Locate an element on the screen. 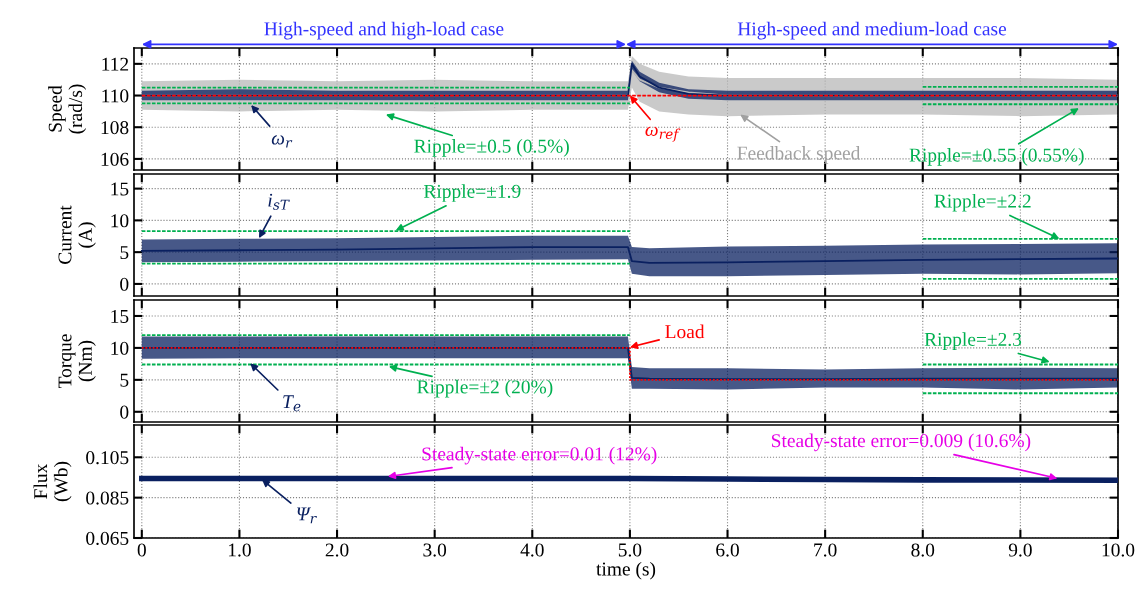 The width and height of the screenshot is (1140, 592). x-tick-label: 8.0 is located at coordinates (923, 550).